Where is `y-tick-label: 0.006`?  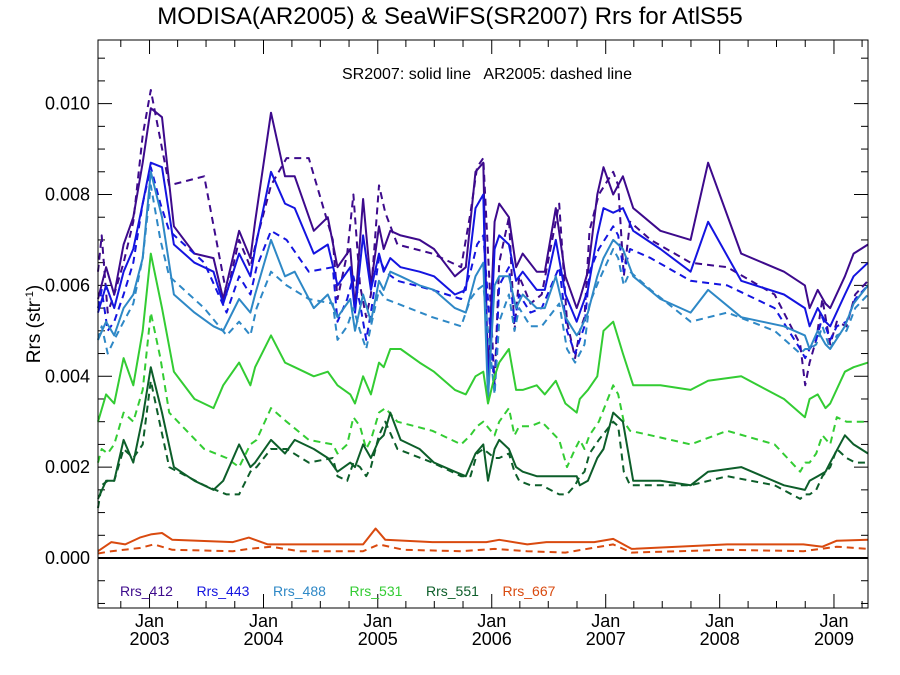 y-tick-label: 0.006 is located at coordinates (67, 285).